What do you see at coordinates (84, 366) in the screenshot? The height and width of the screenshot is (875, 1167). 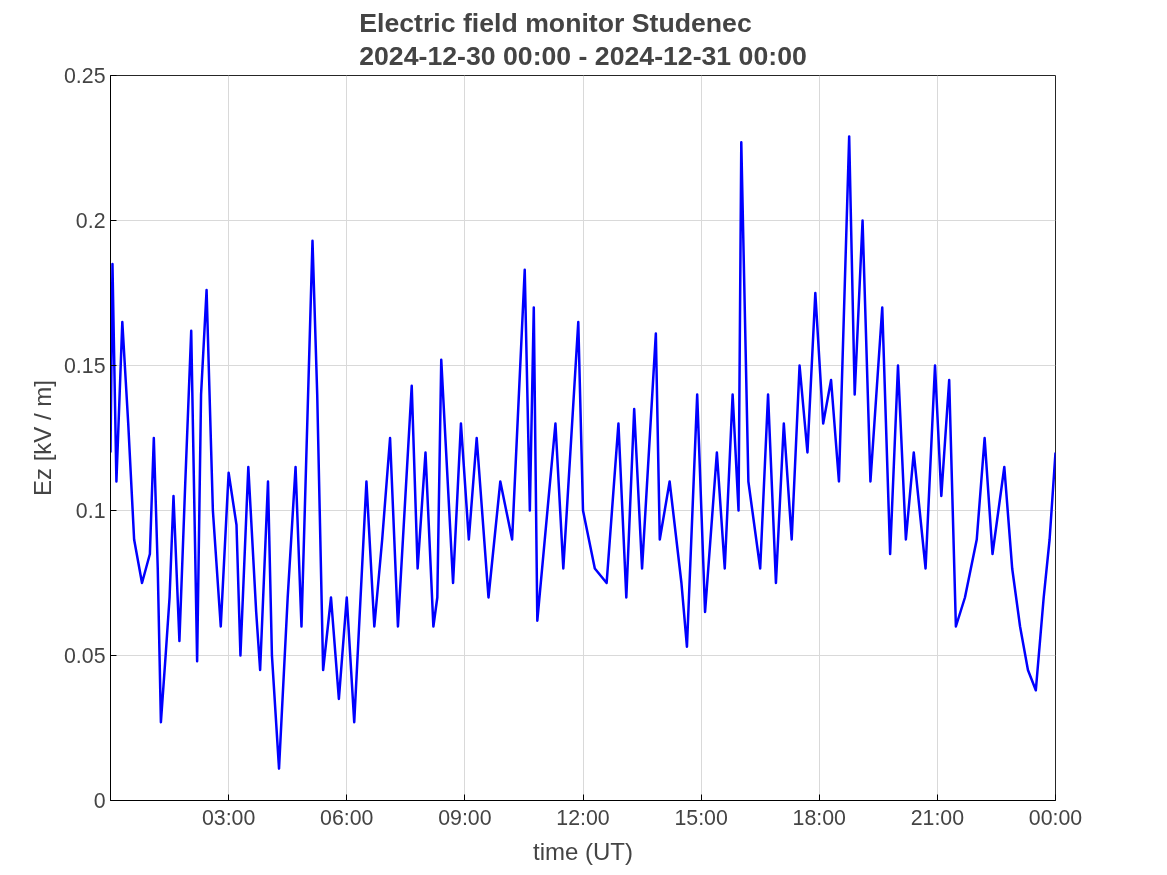 I see `y-tick-label: 0.15` at bounding box center [84, 366].